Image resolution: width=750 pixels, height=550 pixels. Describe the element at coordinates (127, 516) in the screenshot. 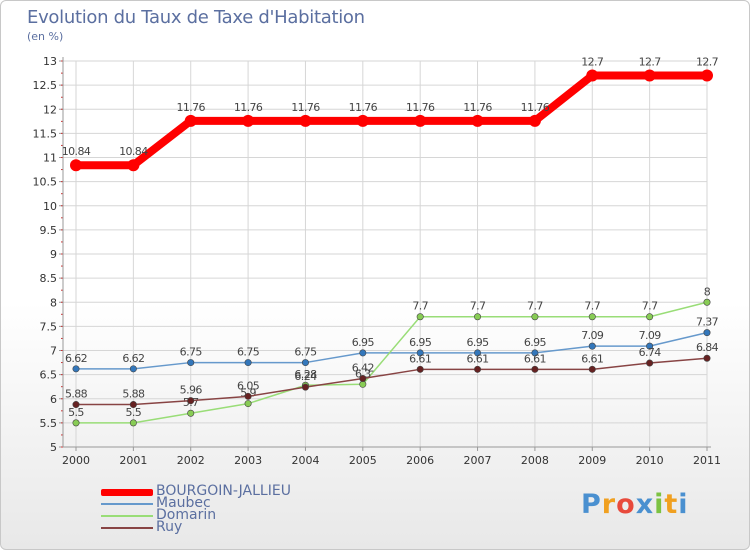

I see `legend-swatch-domarin` at that location.